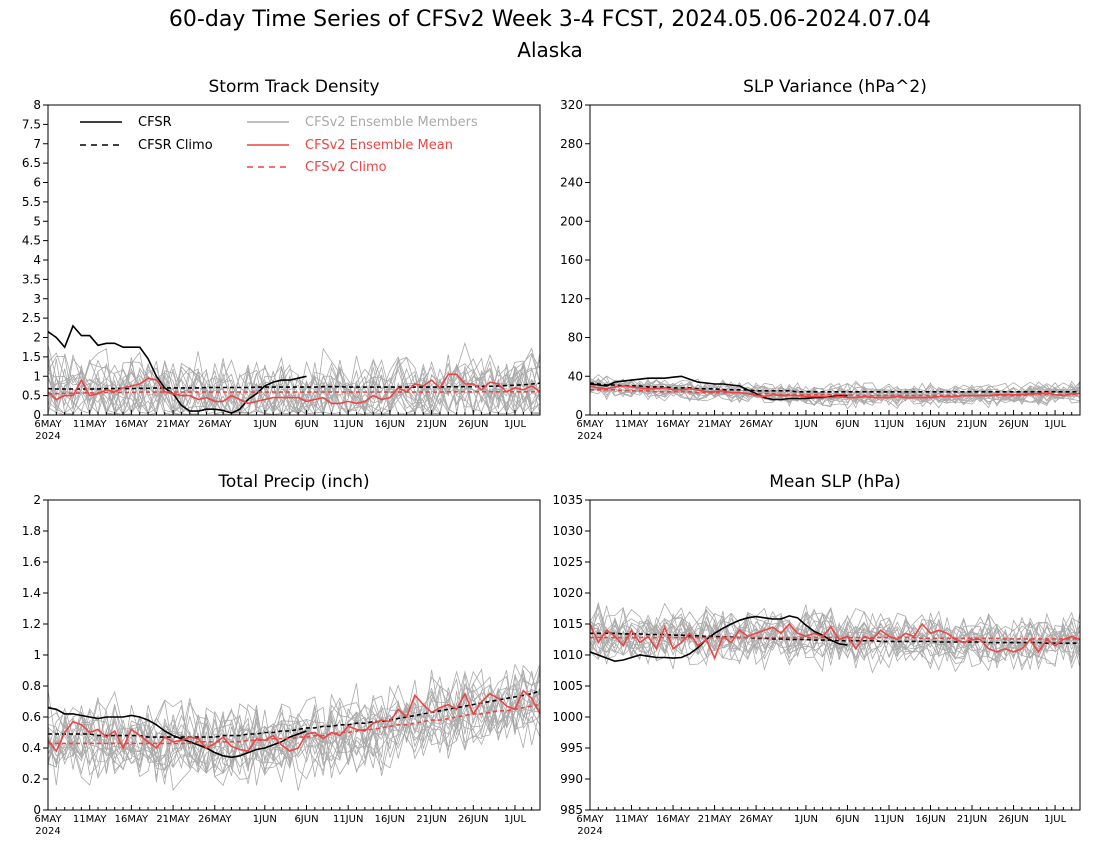 This screenshot has height=850, width=1100. What do you see at coordinates (571, 779) in the screenshot?
I see `y-tick-label: 990` at bounding box center [571, 779].